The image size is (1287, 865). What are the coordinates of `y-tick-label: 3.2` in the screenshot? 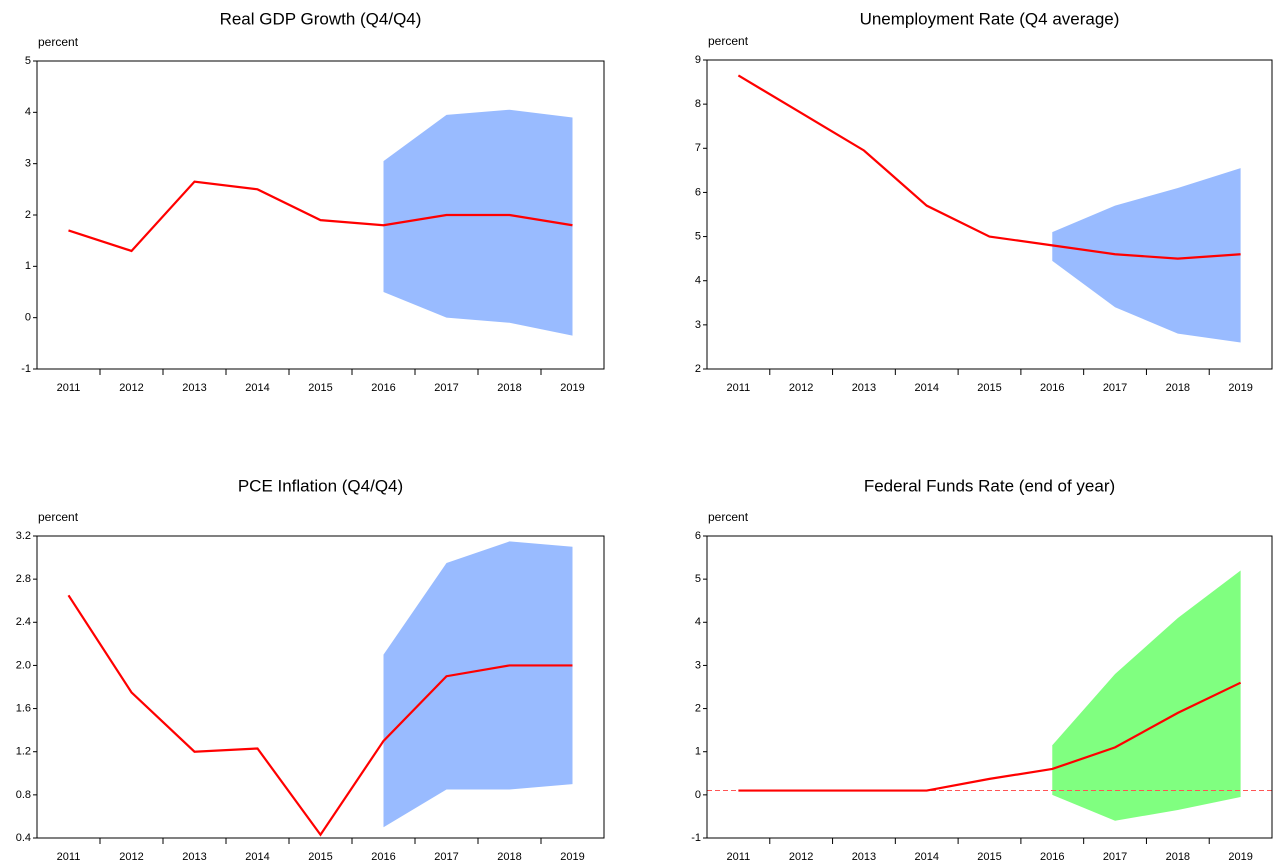 It's located at (23, 536).